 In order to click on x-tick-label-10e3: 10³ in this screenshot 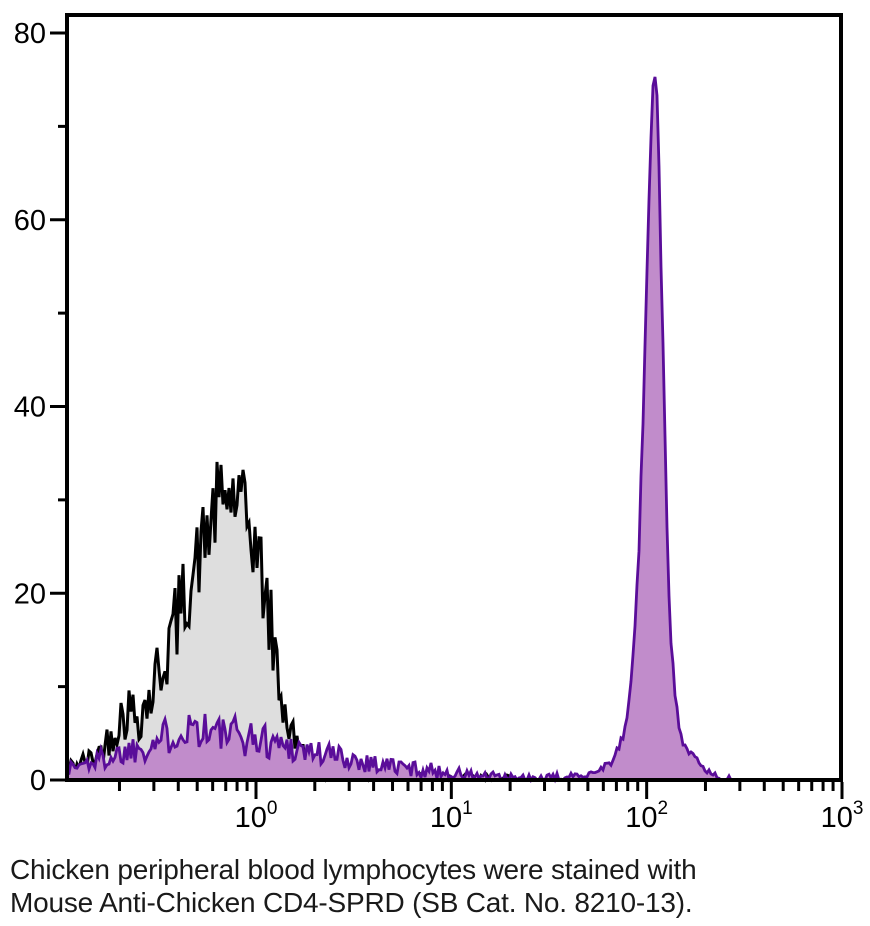, I will do `click(842, 816)`.